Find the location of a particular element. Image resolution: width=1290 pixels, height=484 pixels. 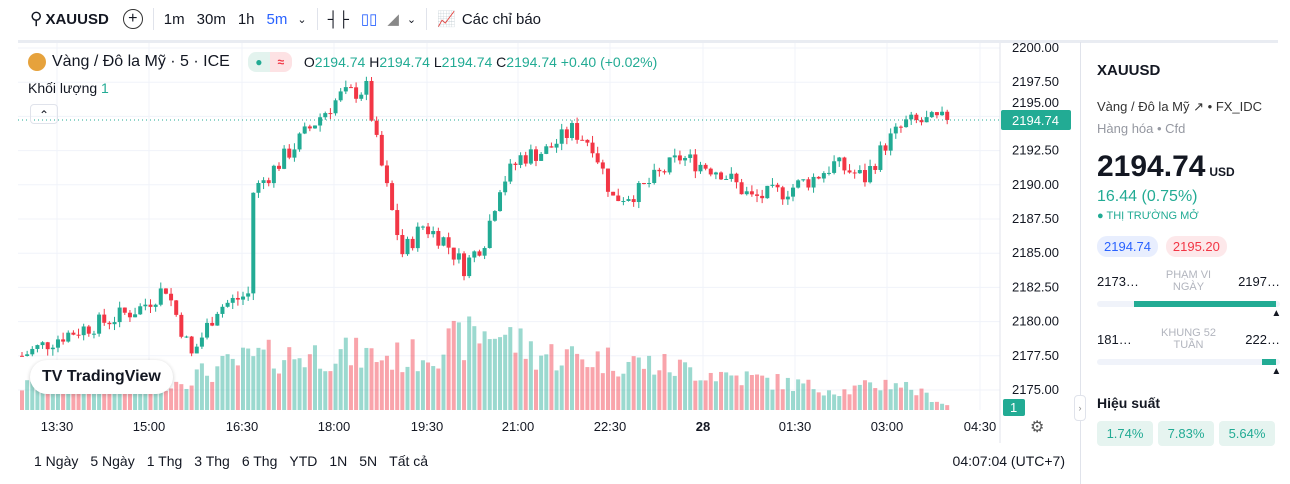

collapse-legend-button: ⌃ is located at coordinates (44, 114).